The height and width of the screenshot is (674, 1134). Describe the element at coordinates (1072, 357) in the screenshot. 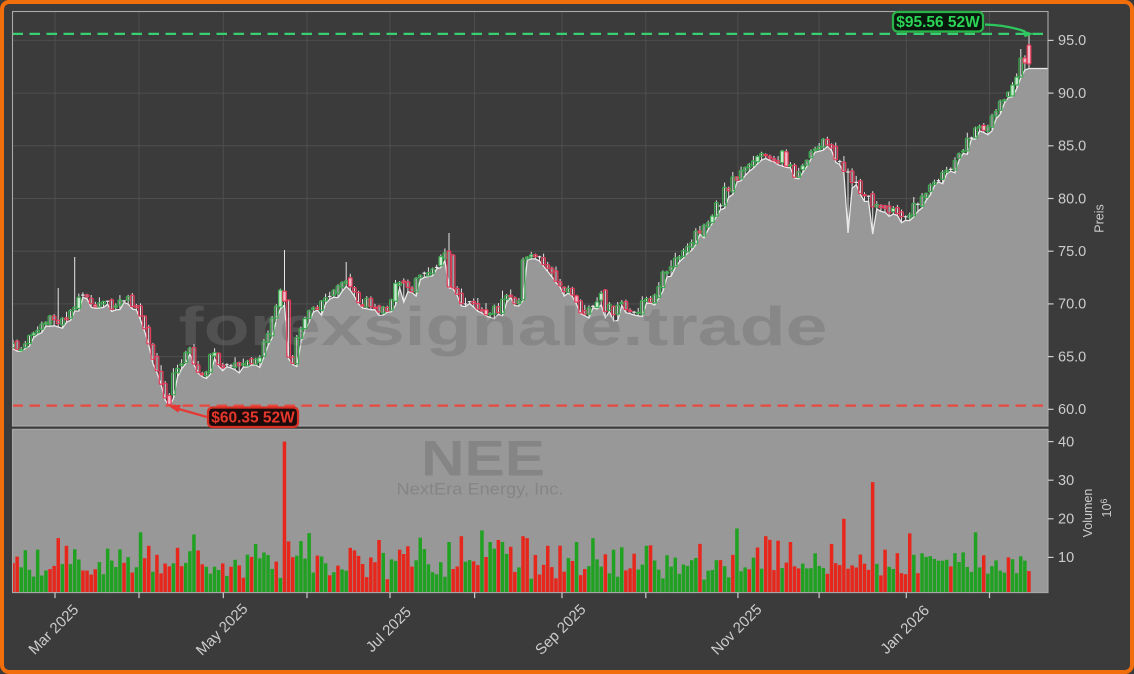

I see `svg-text: 65.0` at that location.